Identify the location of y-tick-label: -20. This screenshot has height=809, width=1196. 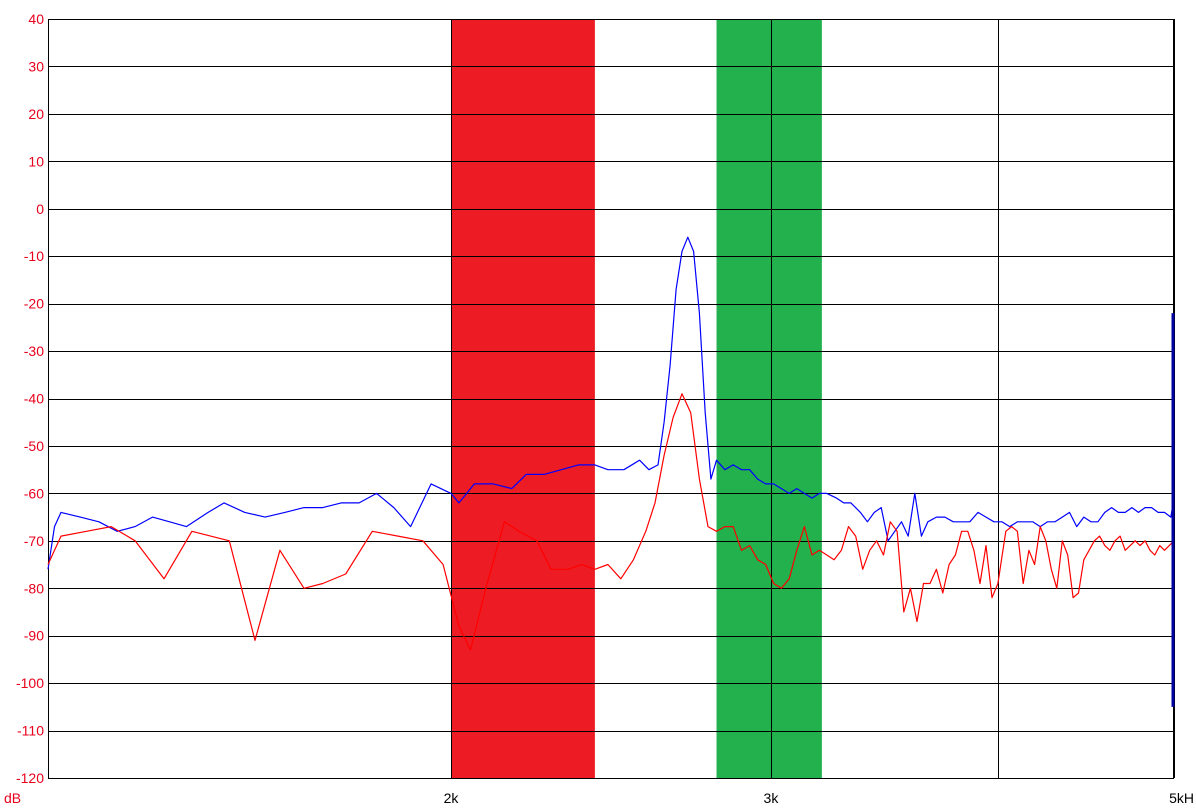
(34, 304).